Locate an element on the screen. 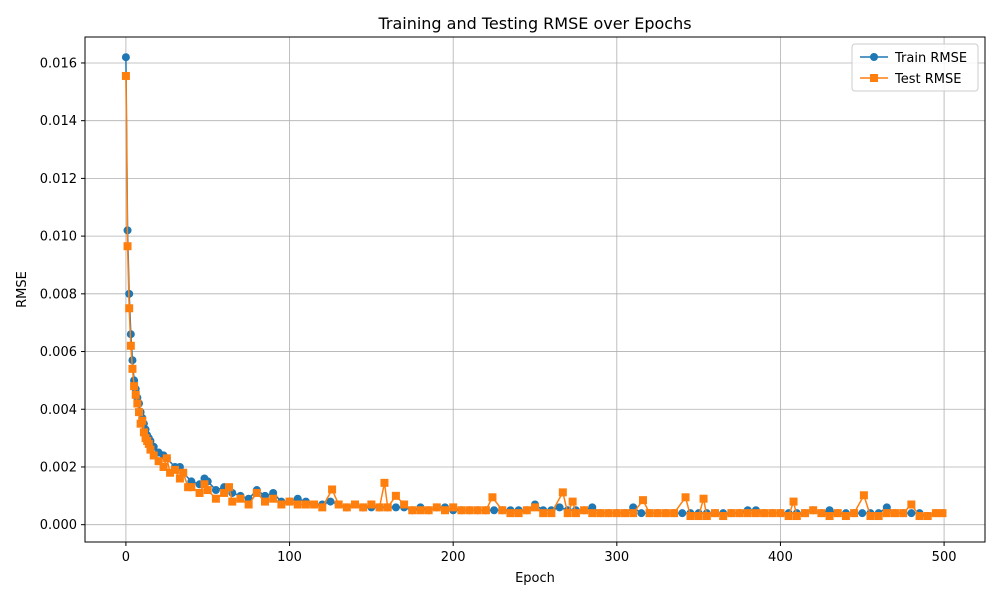 The width and height of the screenshot is (1000, 604). chart-title: Training and Testing RMSE over Epochs is located at coordinates (534, 23).